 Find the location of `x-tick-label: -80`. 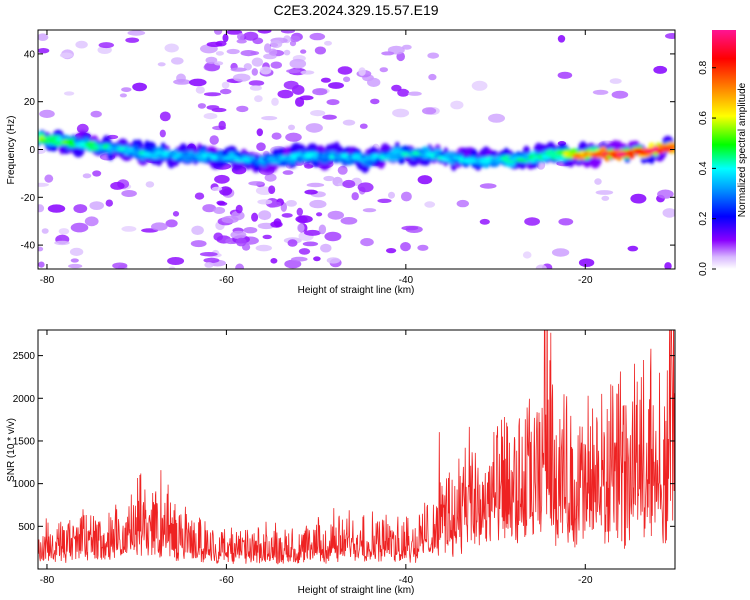

x-tick-label: -80 is located at coordinates (47, 580).